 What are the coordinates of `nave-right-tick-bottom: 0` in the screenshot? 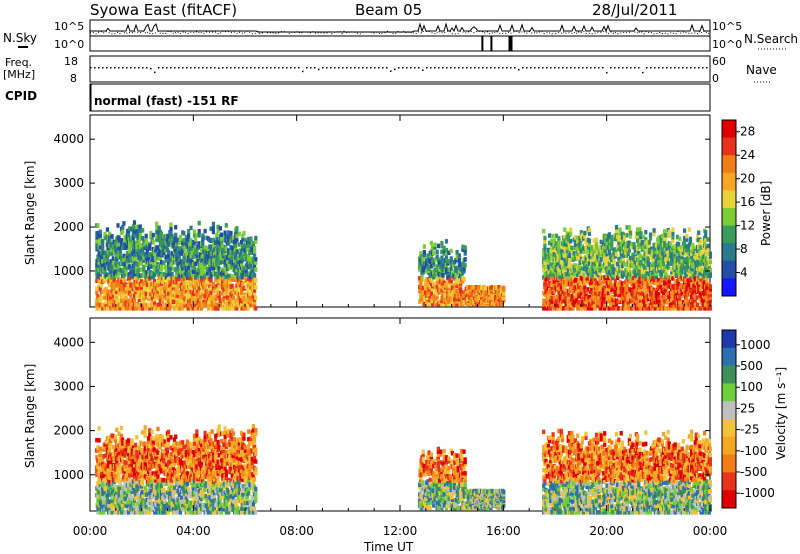 It's located at (715, 78).